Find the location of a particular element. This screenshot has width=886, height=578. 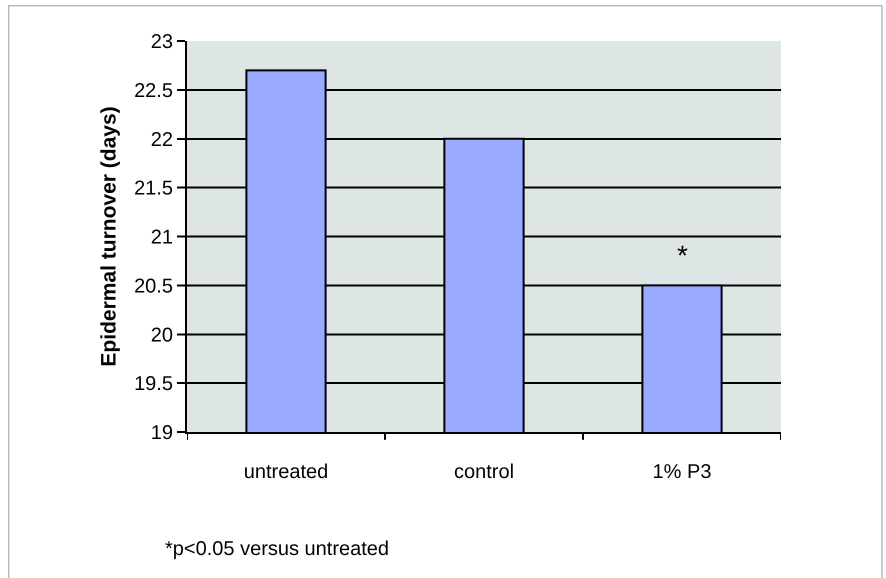

y-tick-label: 21.5 is located at coordinates (153, 189).